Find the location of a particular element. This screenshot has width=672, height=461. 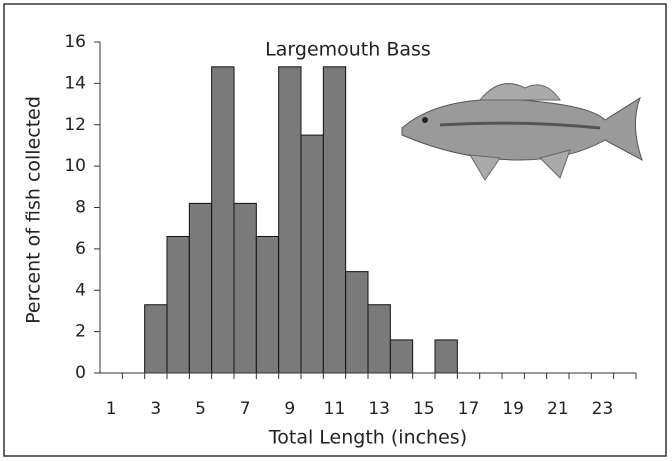

x-tick-label: 3 is located at coordinates (155, 409).